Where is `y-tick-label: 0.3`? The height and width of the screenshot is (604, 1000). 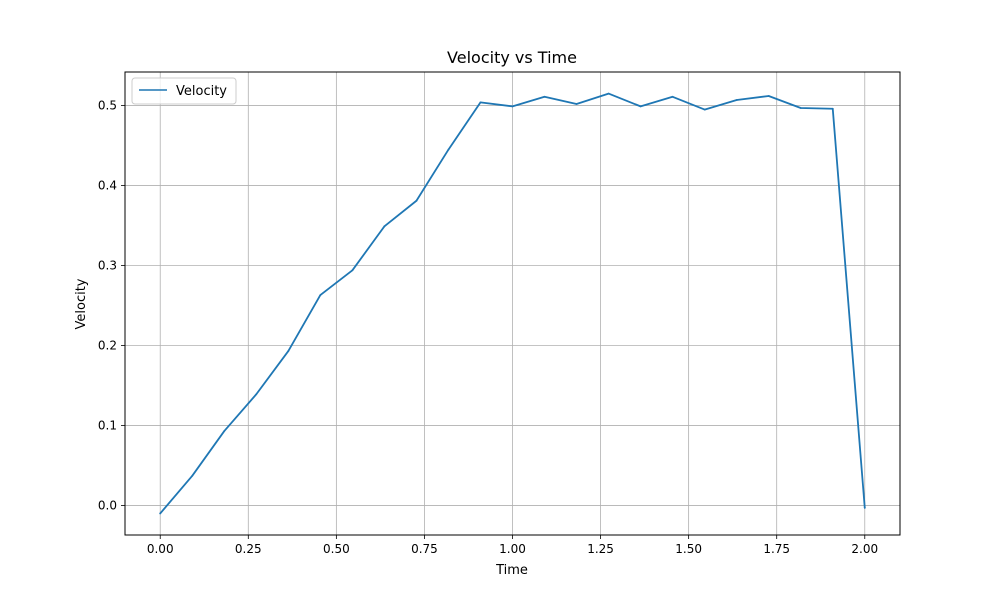
y-tick-label: 0.3 is located at coordinates (107, 266).